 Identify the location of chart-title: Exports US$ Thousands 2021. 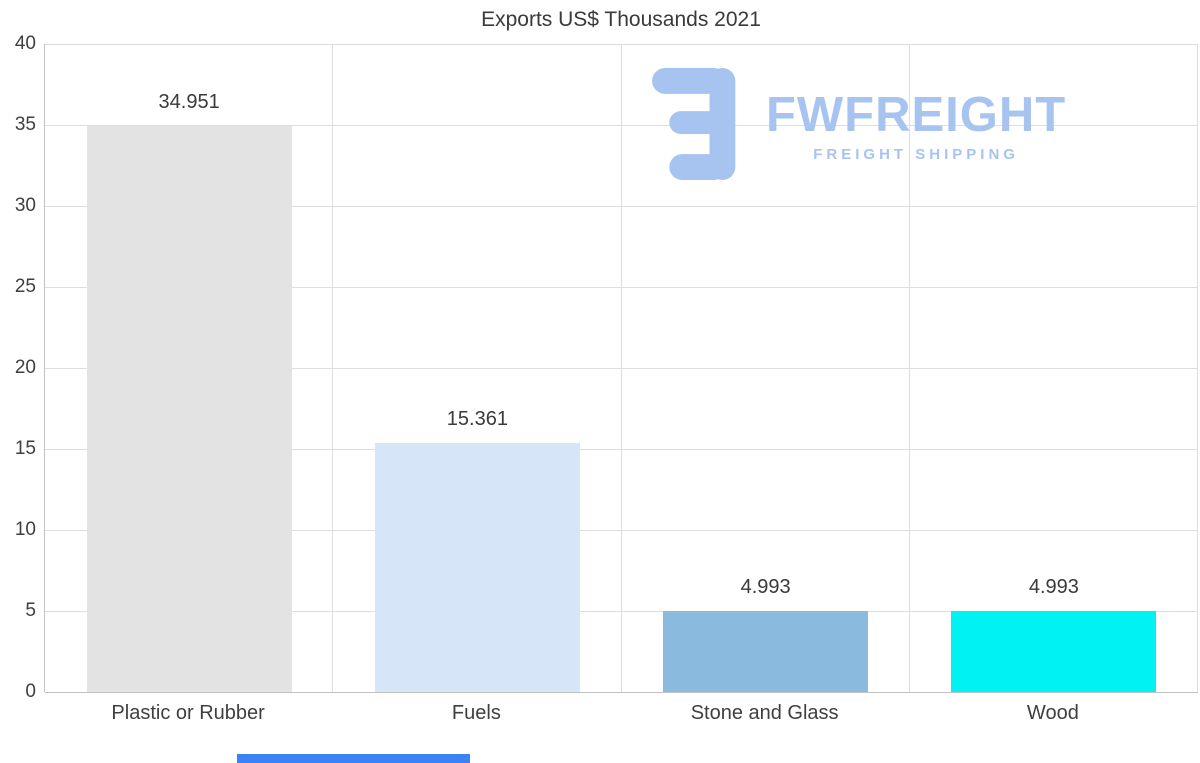
(621, 19).